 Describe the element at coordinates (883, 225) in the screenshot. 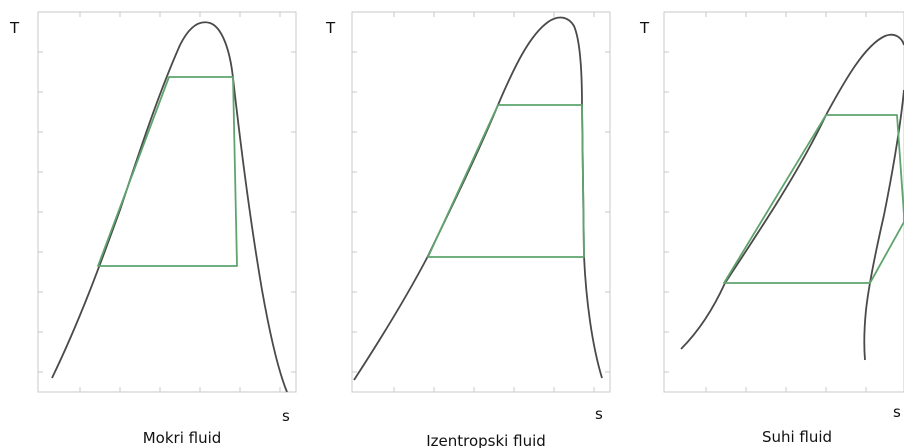

I see `saturation-dome-vapor-branch` at that location.